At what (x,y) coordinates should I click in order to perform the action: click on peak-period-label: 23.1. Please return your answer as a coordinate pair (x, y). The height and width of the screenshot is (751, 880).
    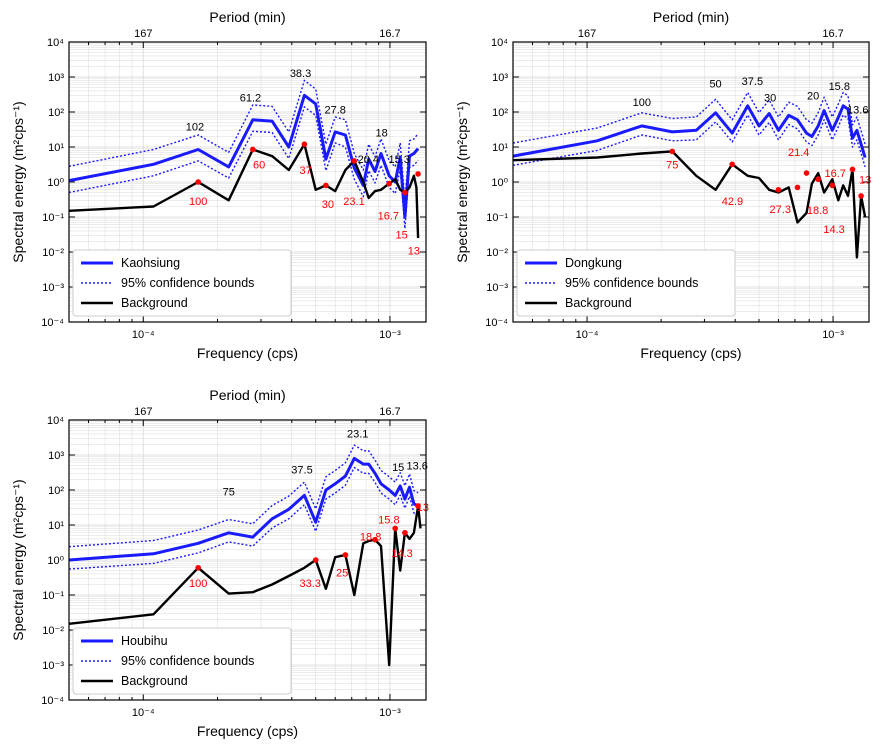
    Looking at the image, I should click on (353, 202).